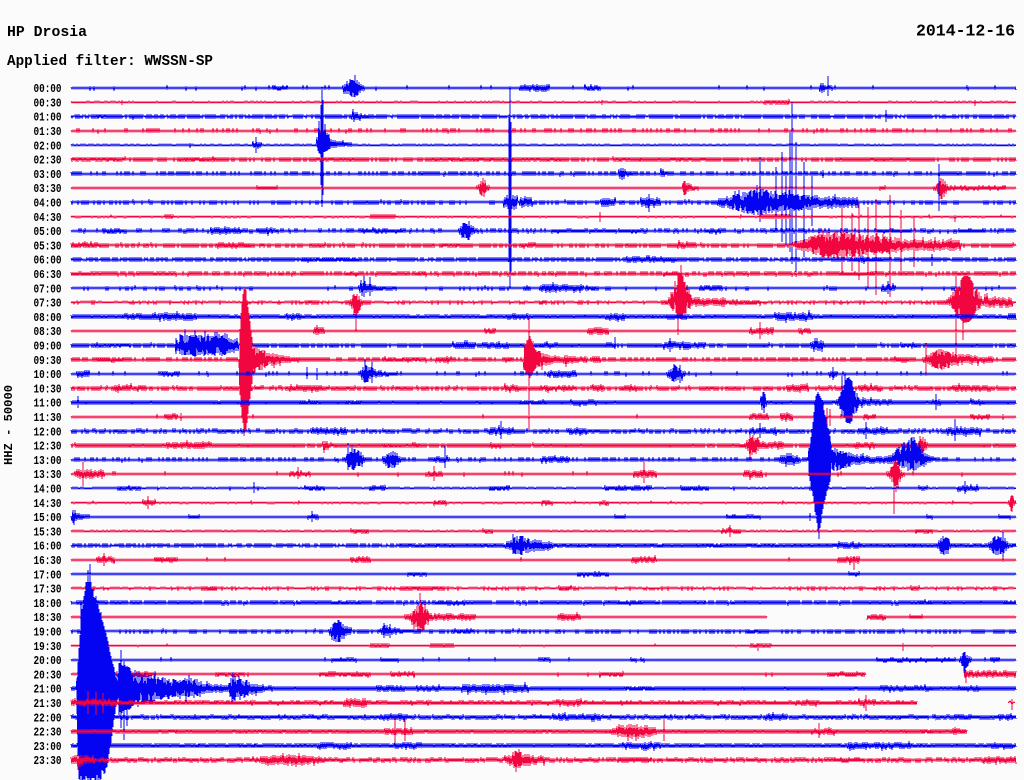  I want to click on svg-text: 19:30, so click(48, 647).